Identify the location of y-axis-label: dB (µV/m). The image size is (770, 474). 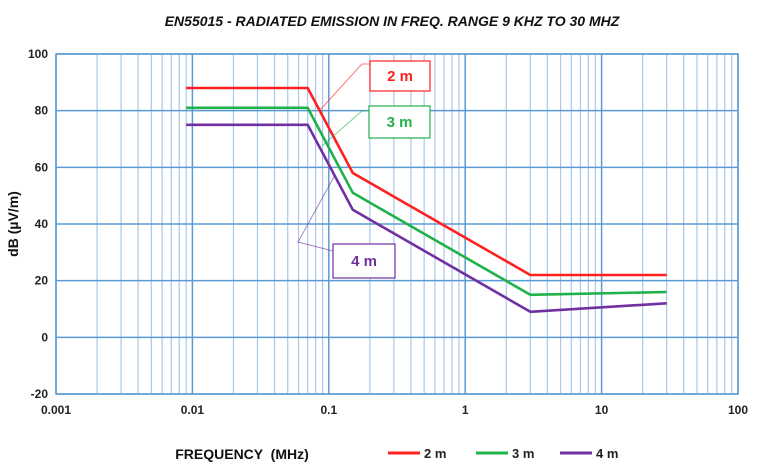
(13, 224).